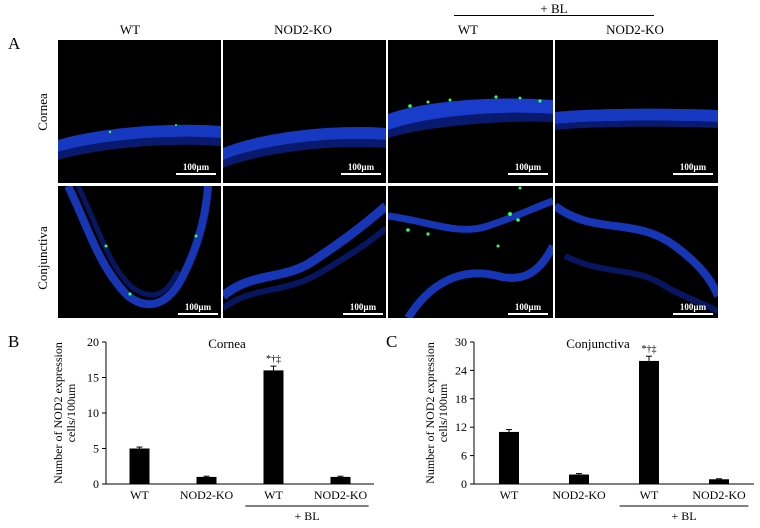 The width and height of the screenshot is (760, 528). I want to click on row-label-conjunctiva: Conjunctiva, so click(42, 258).